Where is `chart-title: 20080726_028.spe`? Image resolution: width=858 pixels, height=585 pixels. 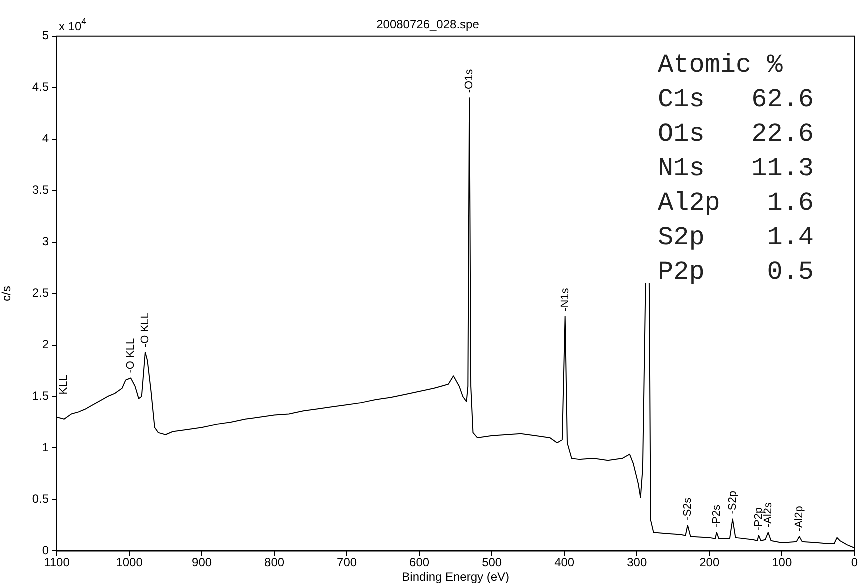 chart-title: 20080726_028.spe is located at coordinates (428, 25).